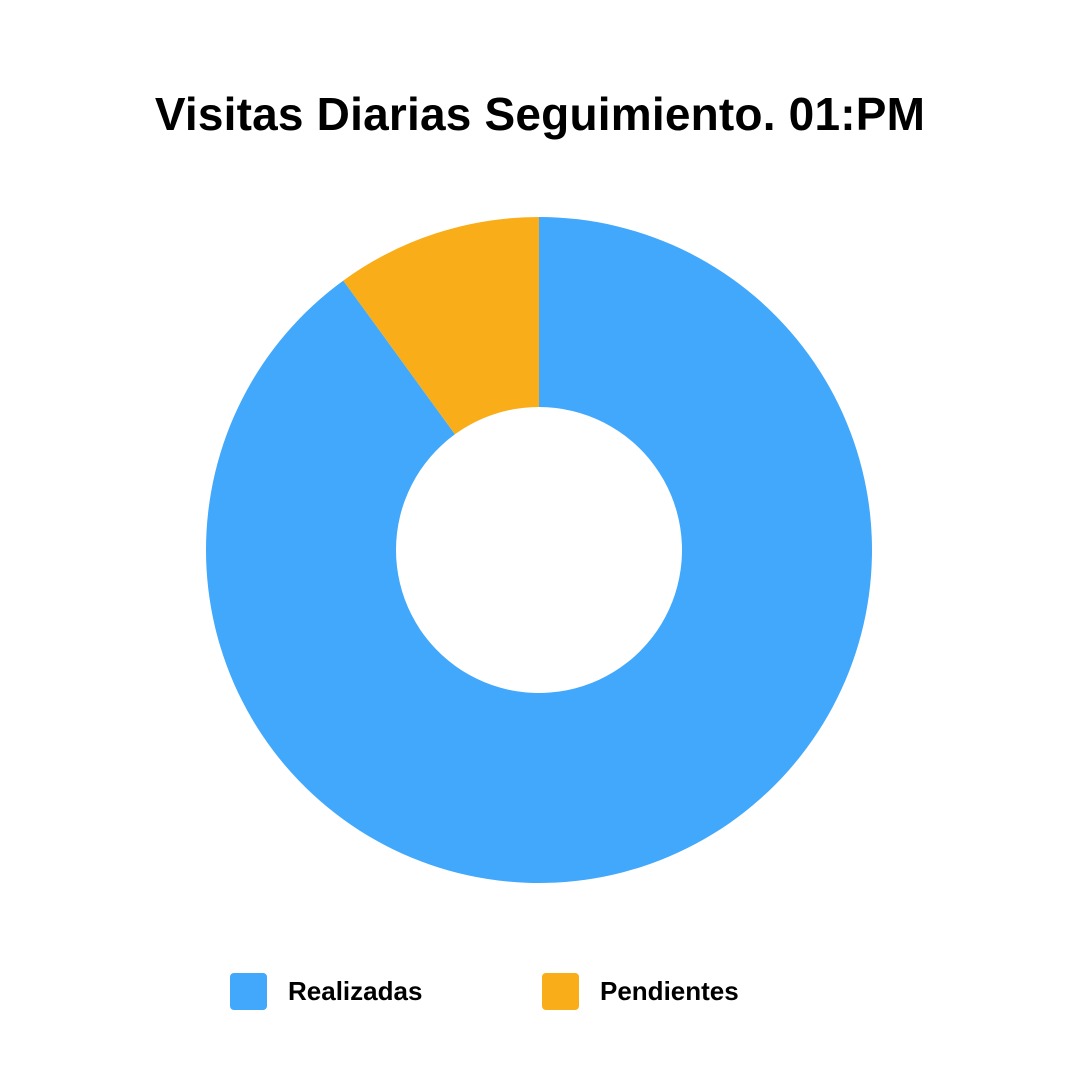 This screenshot has width=1080, height=1080. Describe the element at coordinates (248, 991) in the screenshot. I see `legend-swatch-realizadas` at that location.